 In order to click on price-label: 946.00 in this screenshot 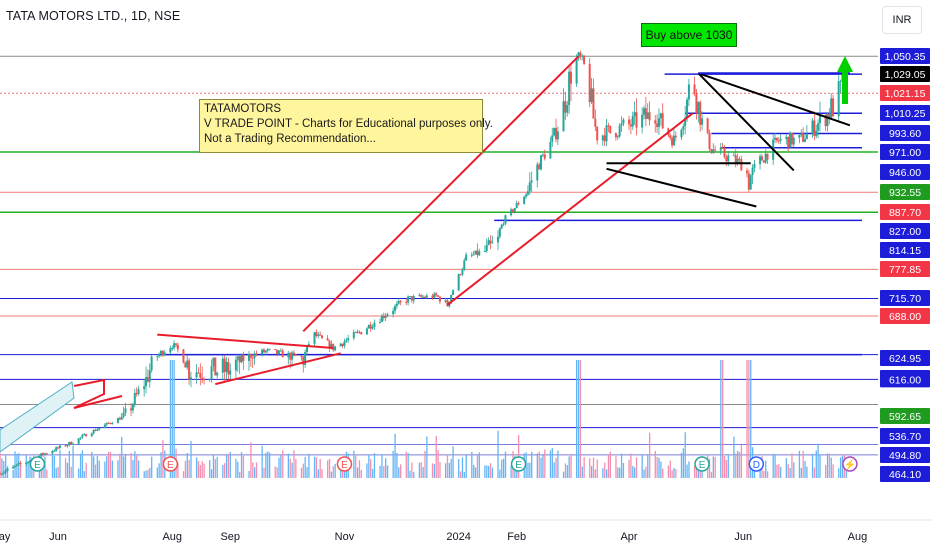, I will do `click(905, 173)`.